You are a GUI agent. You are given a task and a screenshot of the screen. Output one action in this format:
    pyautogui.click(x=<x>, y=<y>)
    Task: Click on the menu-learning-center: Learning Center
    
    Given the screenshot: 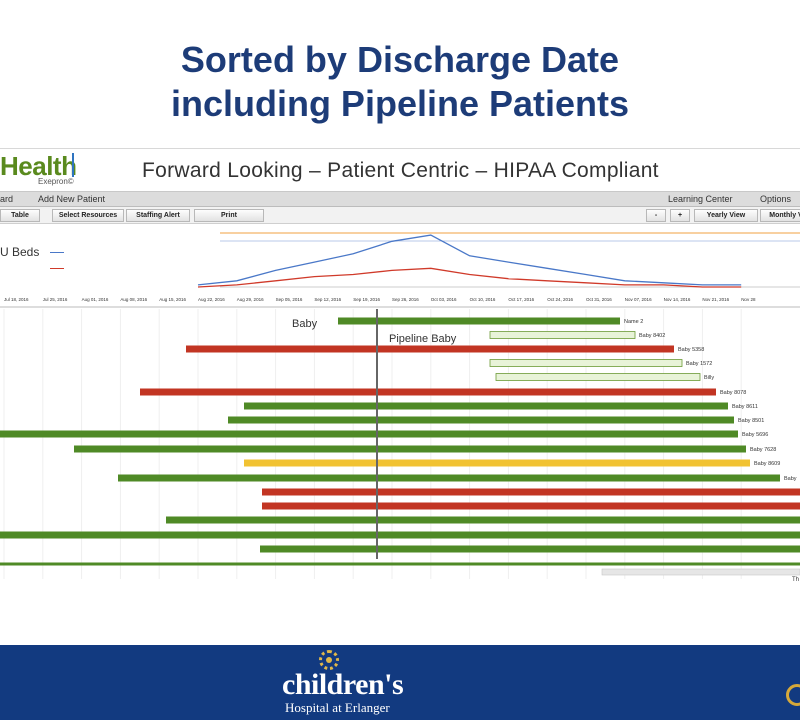 What is the action you would take?
    pyautogui.click(x=700, y=199)
    